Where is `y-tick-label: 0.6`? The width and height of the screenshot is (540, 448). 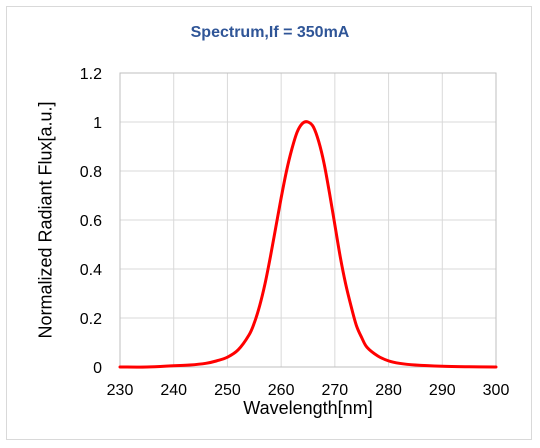 y-tick-label: 0.6 is located at coordinates (91, 221).